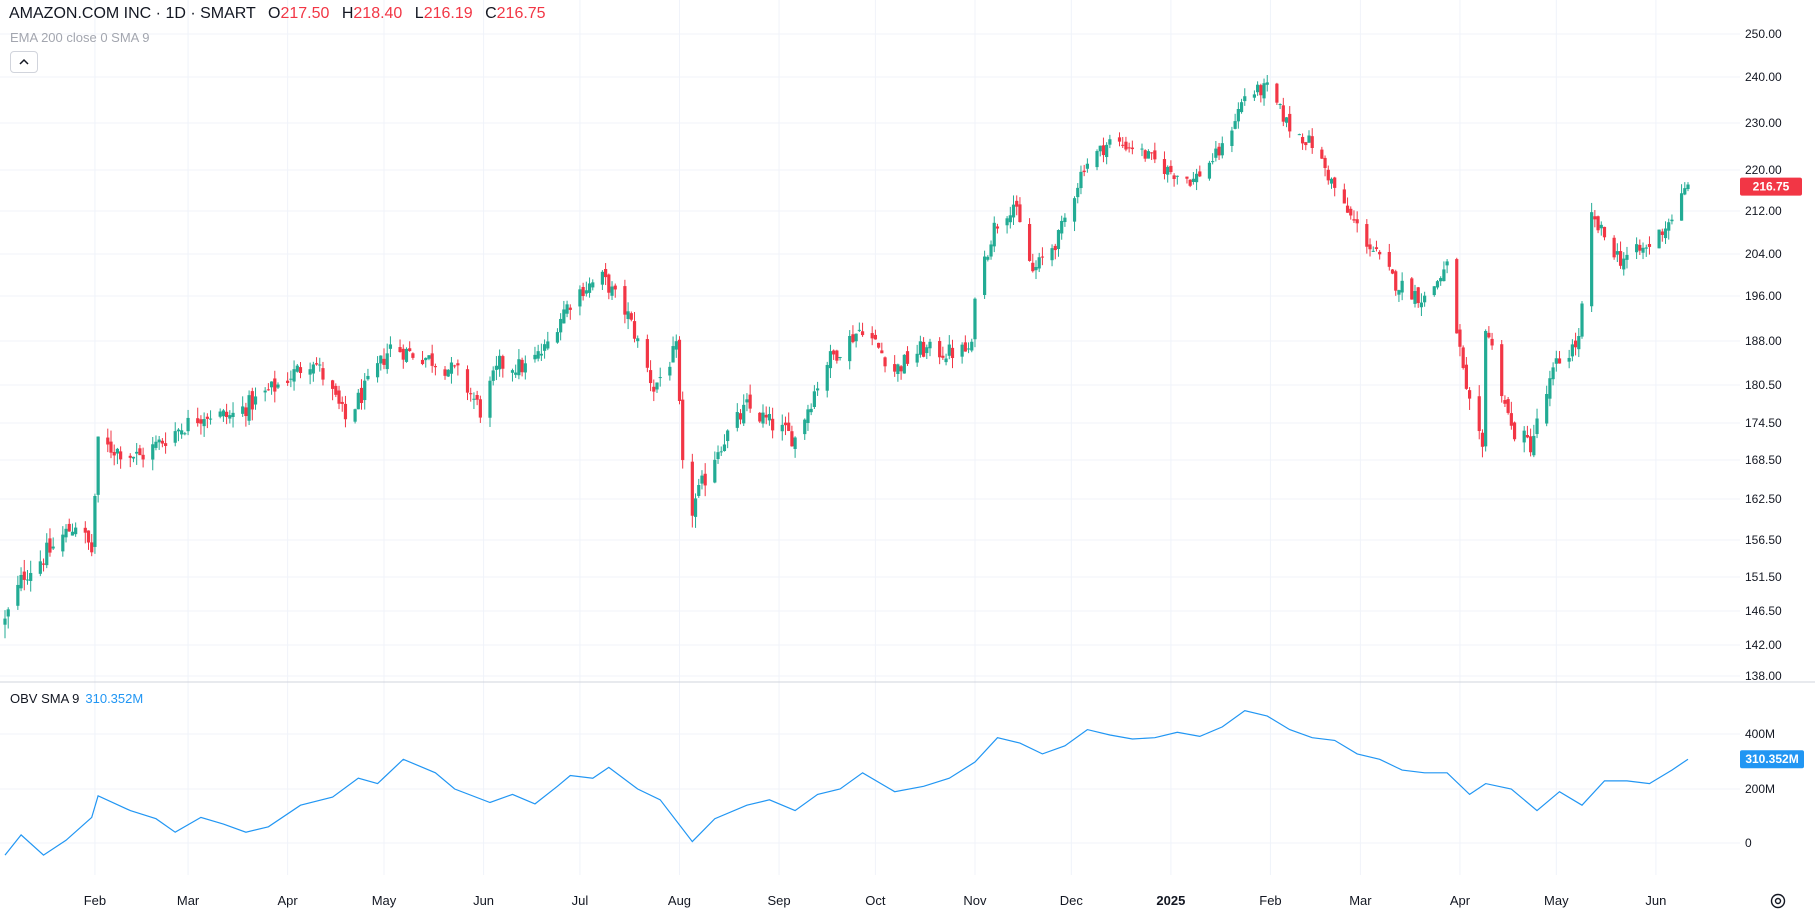 The image size is (1815, 918). Describe the element at coordinates (378, 13) in the screenshot. I see `high-value: 218.40` at that location.